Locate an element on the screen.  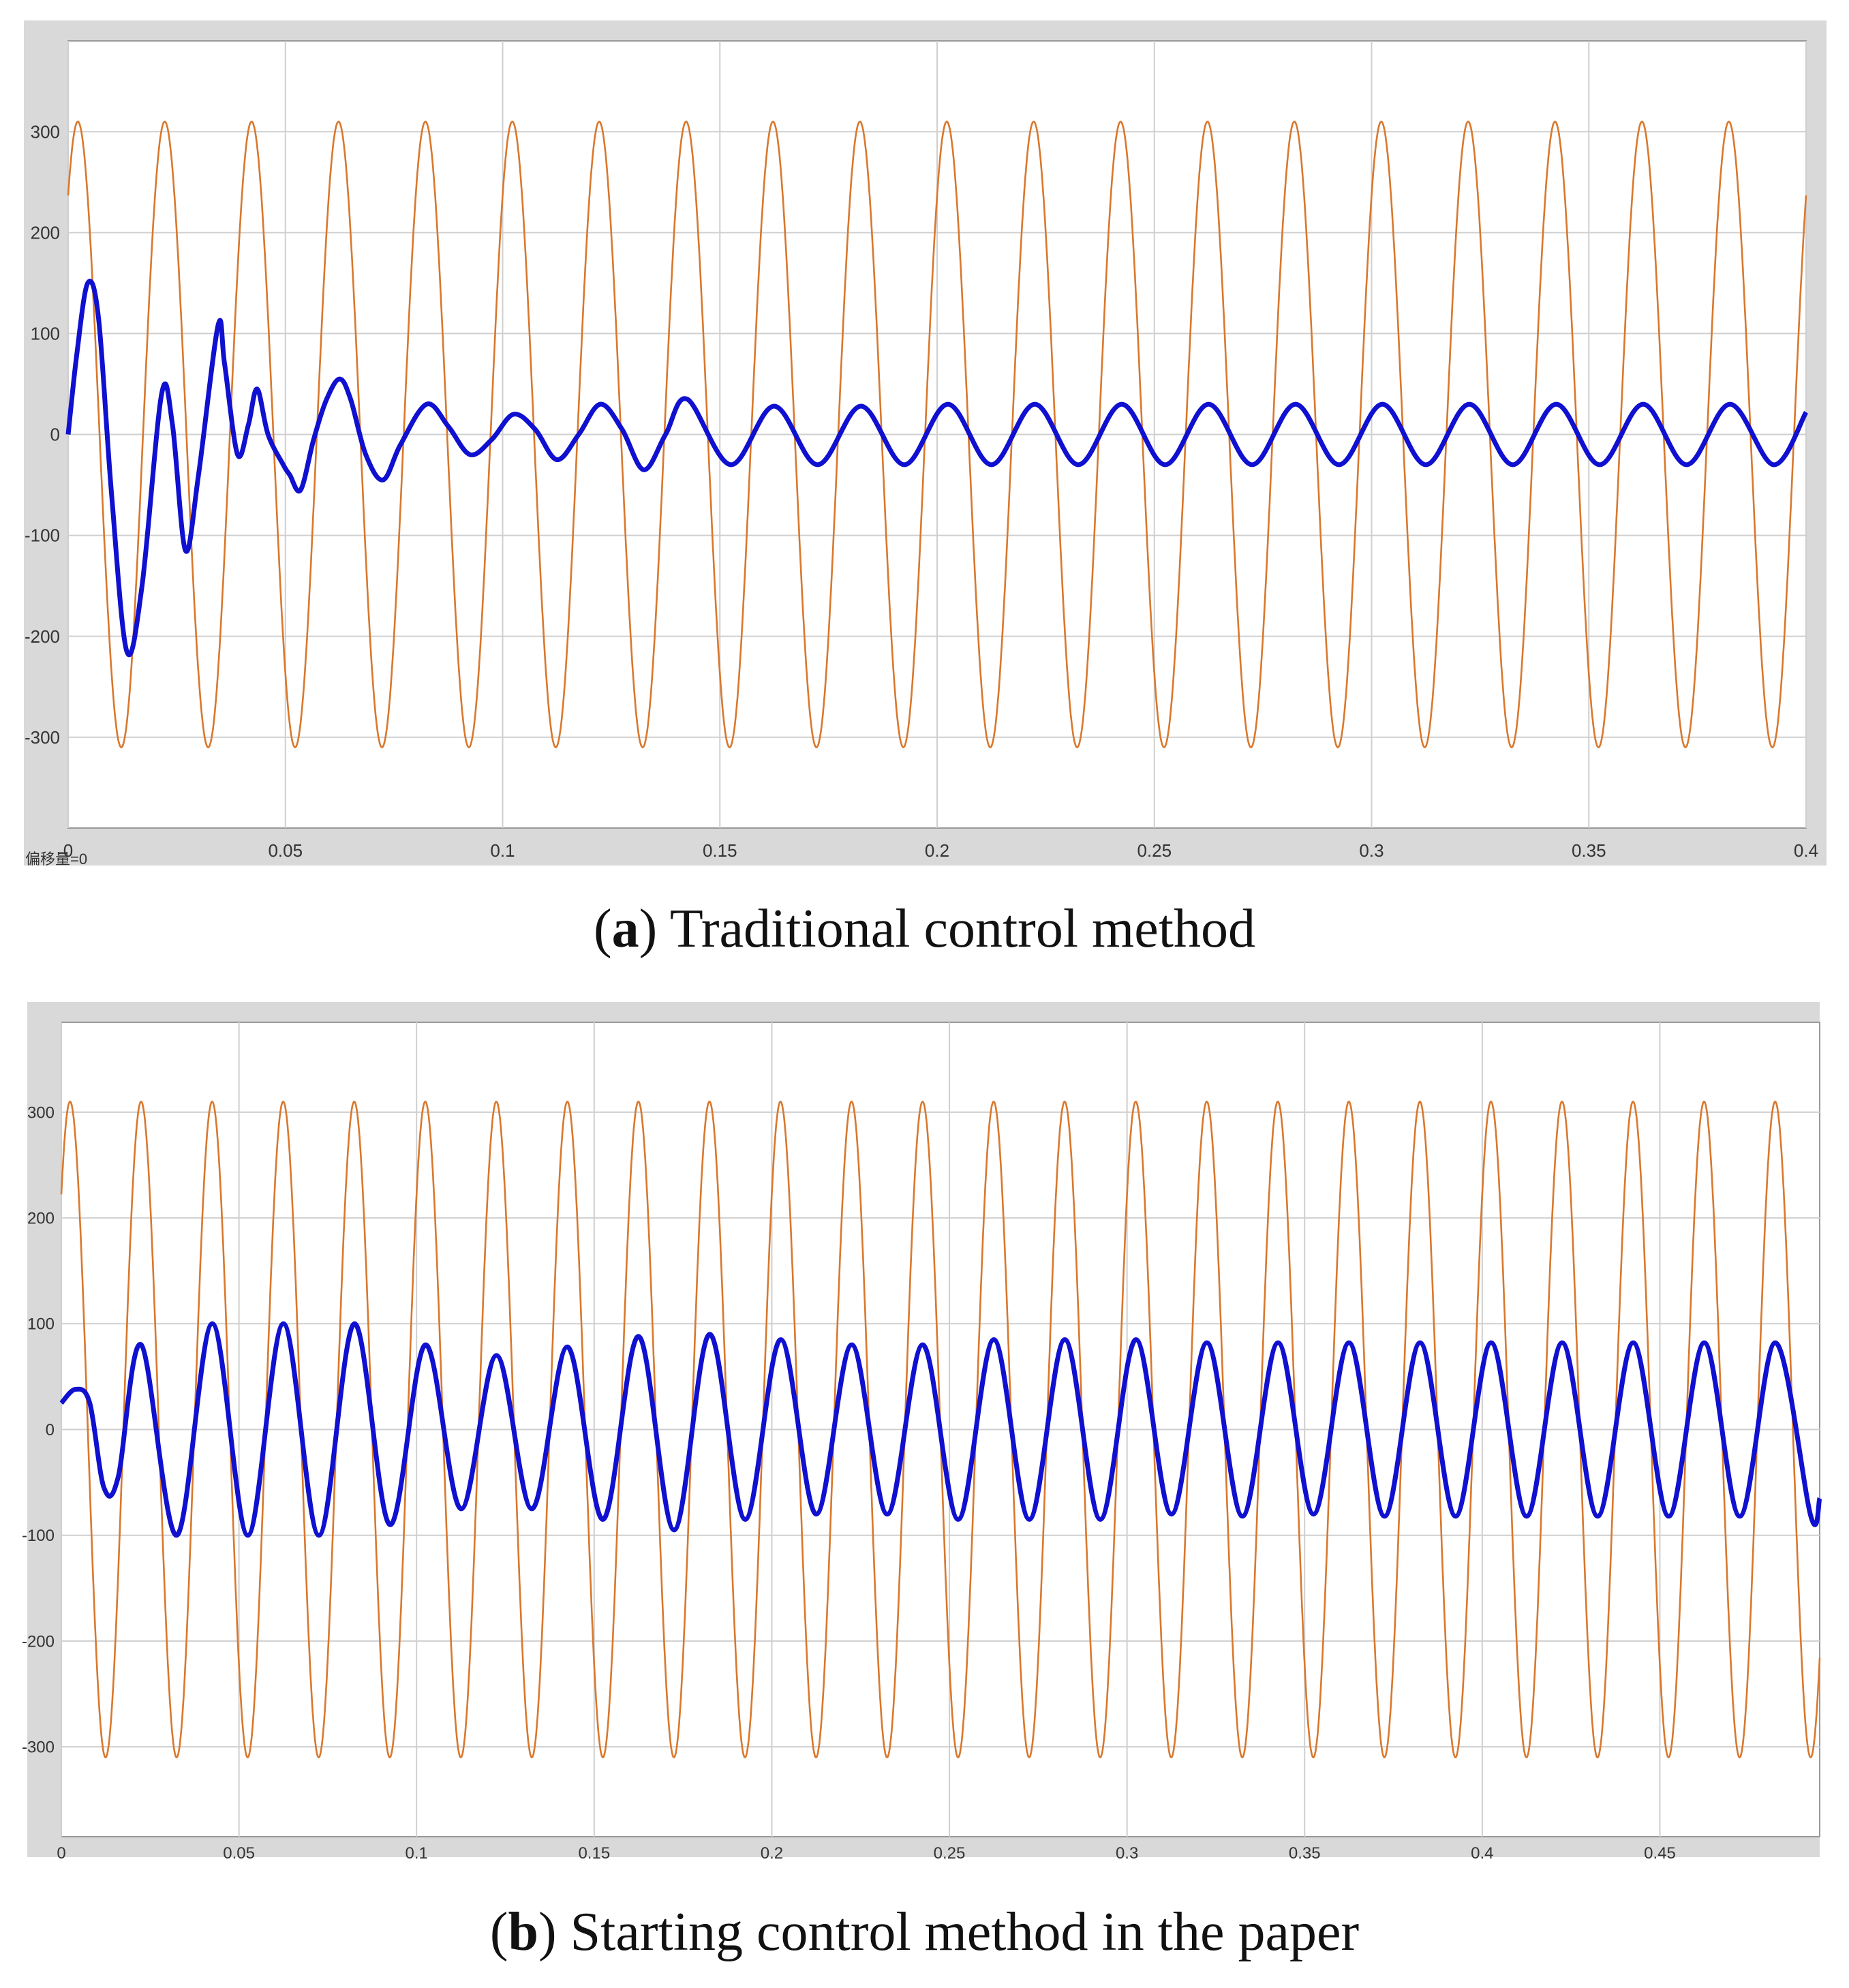
caption-a: (a) Traditional control method is located at coordinates (924, 929).